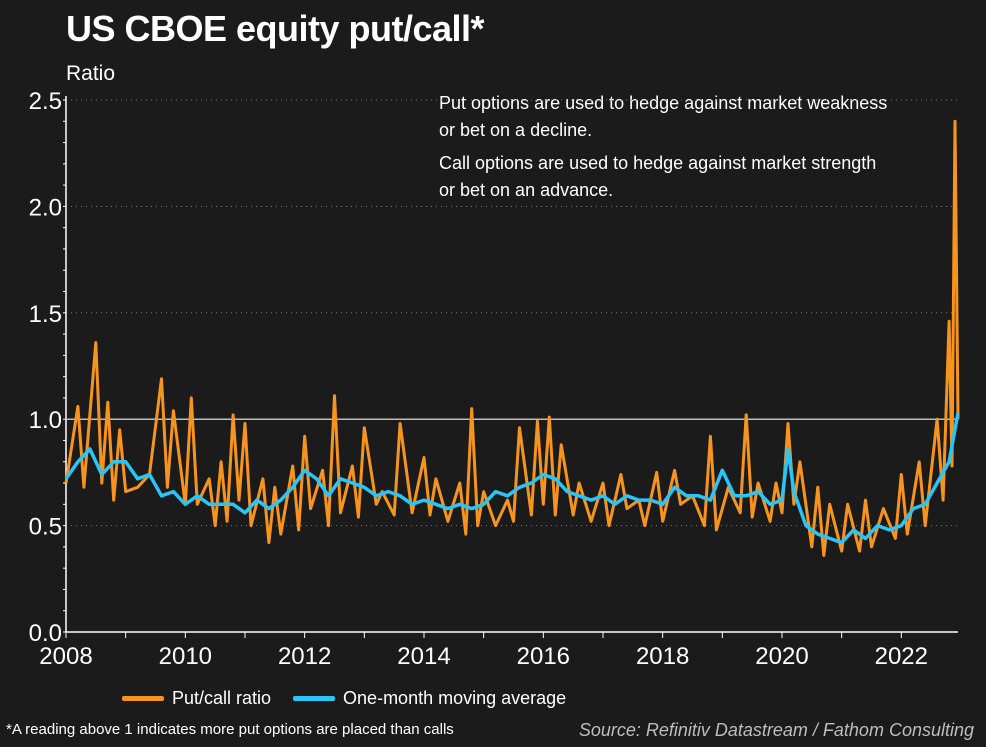  I want to click on legend-item-put-call: Put/call ratio, so click(196, 698).